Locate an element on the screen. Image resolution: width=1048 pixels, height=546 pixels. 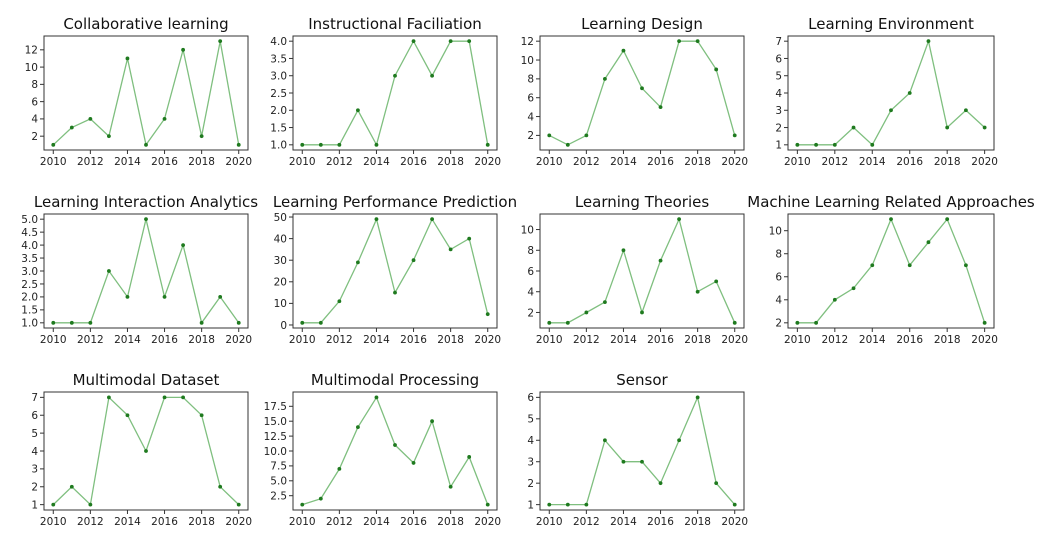
y-tick-label: 2.5 is located at coordinates (278, 94).